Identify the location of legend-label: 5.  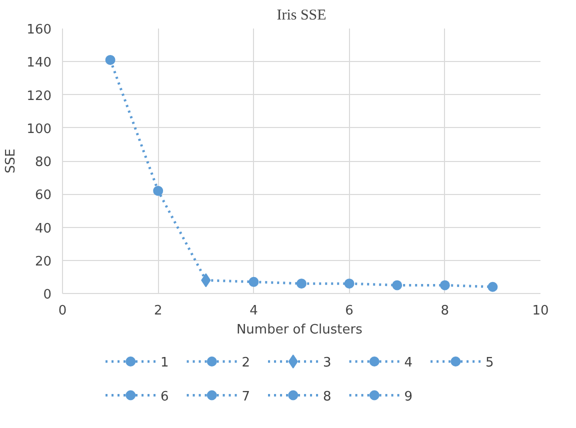
(490, 363).